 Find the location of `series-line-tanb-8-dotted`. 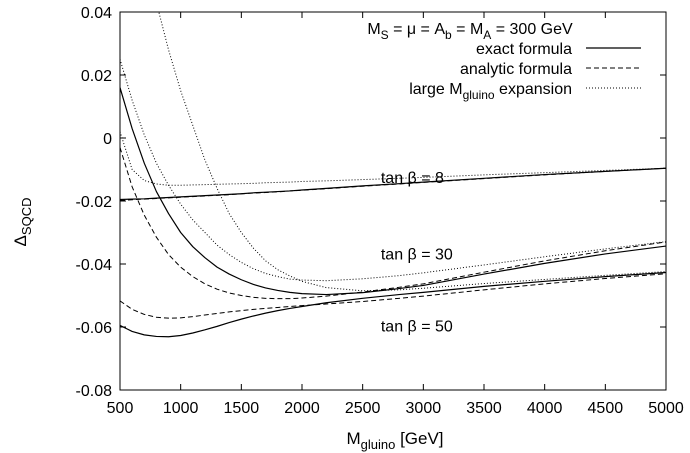

series-line-tanb-8-dotted is located at coordinates (393, 158).